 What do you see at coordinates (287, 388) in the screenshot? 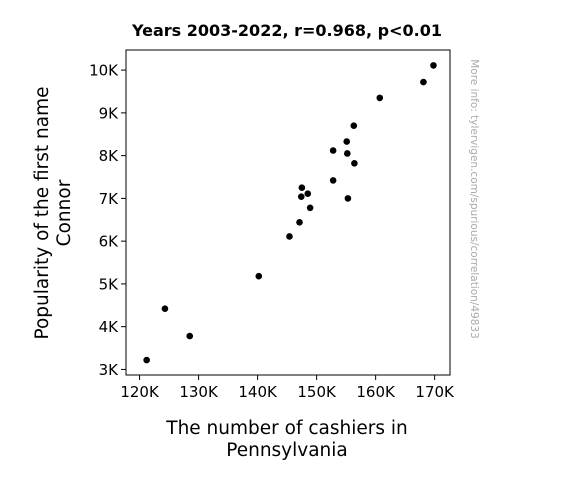
I see `x-axis: 120K 130K 140K 150K 160K 170K` at bounding box center [287, 388].